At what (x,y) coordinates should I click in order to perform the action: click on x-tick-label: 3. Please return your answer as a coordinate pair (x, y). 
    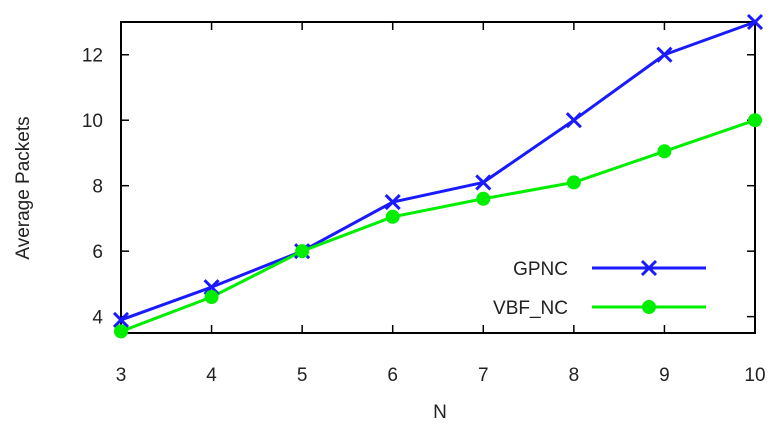
    Looking at the image, I should click on (121, 375).